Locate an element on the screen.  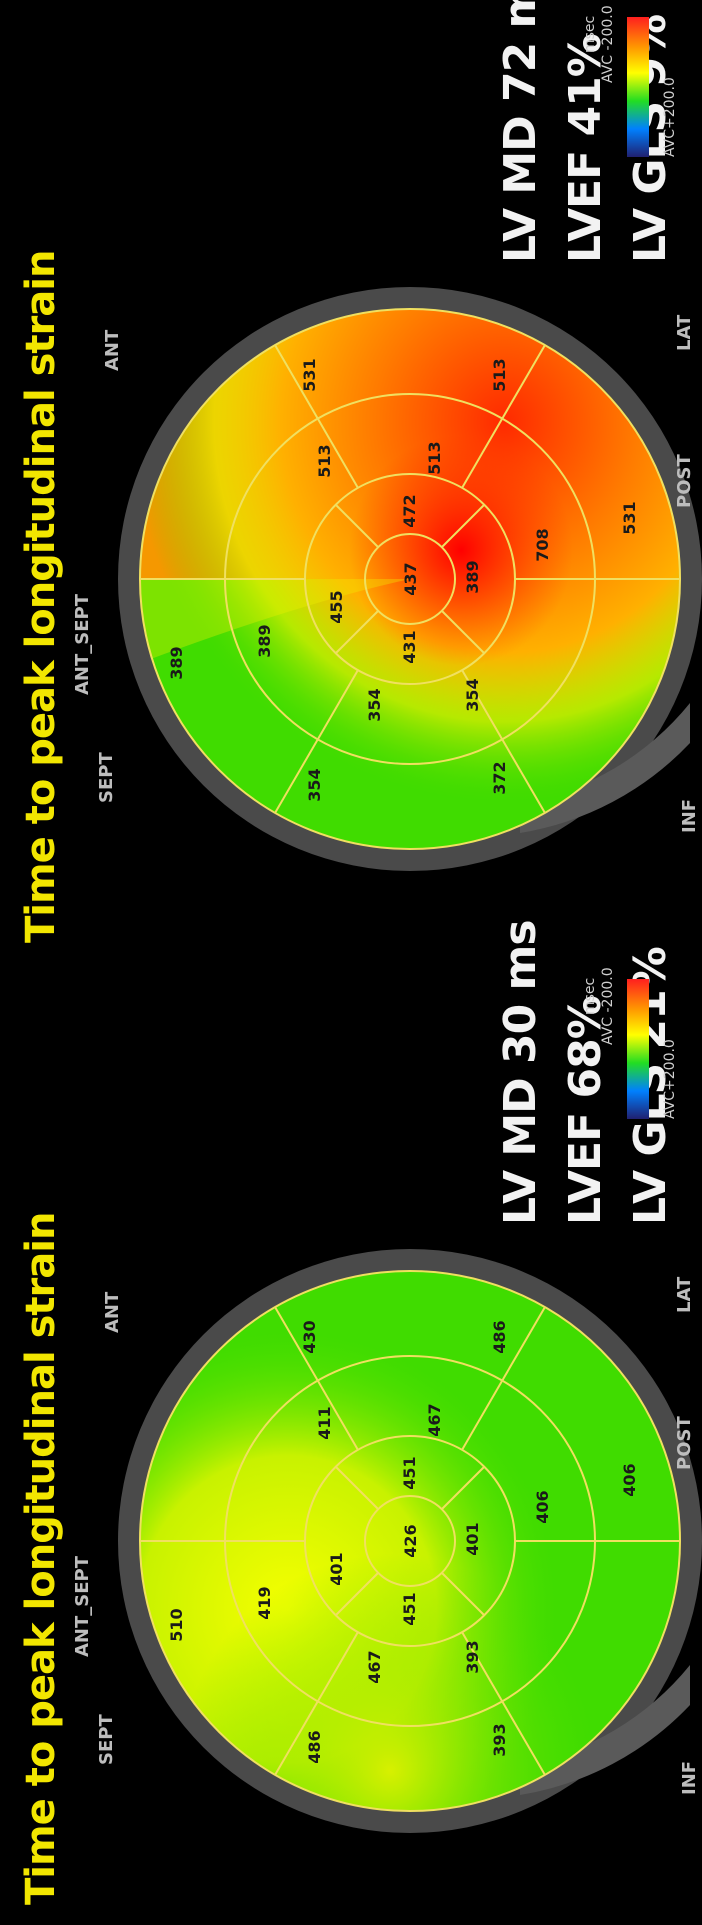
segment-value: 431 is located at coordinates (409, 646).